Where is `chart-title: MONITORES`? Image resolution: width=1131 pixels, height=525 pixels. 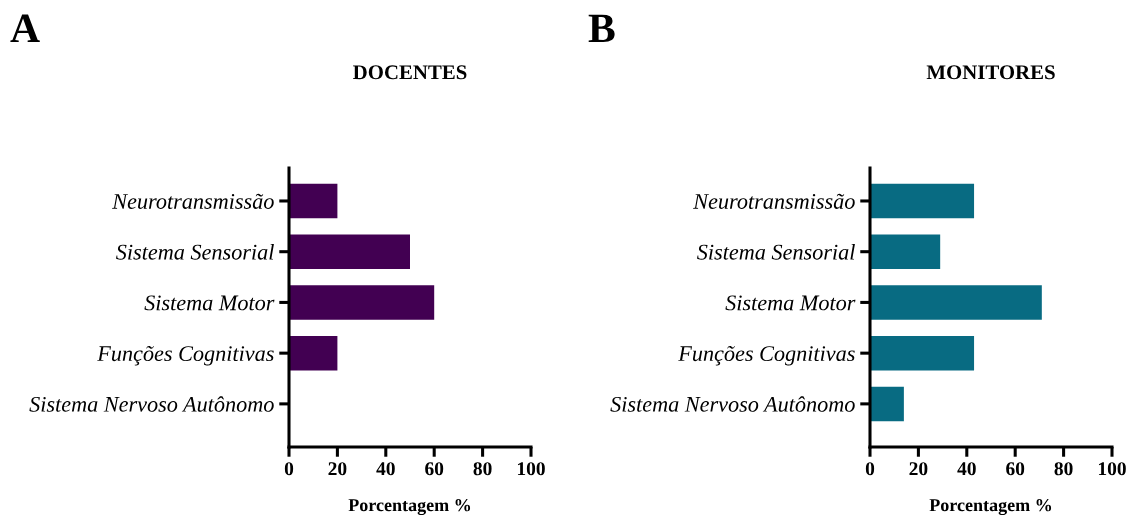 chart-title: MONITORES is located at coordinates (990, 72).